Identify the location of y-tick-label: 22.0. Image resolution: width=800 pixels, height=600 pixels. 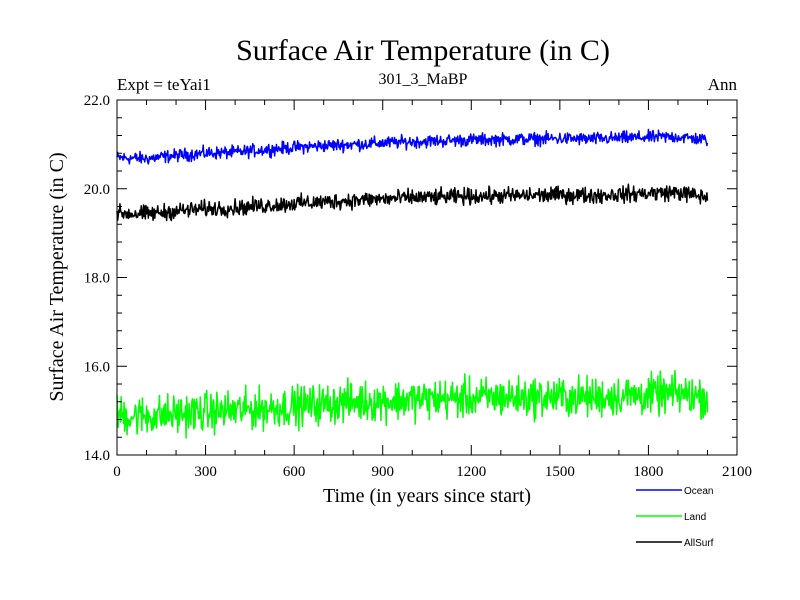
(97, 101).